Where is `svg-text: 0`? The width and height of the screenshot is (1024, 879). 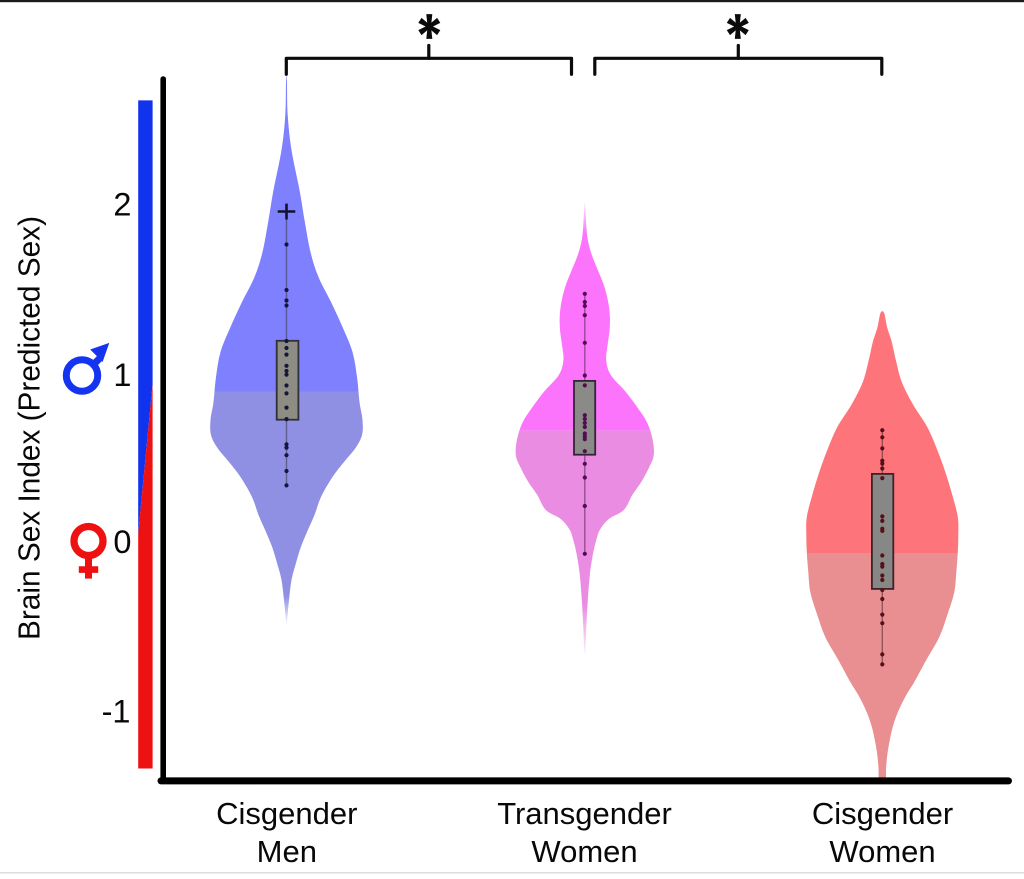
svg-text: 0 is located at coordinates (122, 542).